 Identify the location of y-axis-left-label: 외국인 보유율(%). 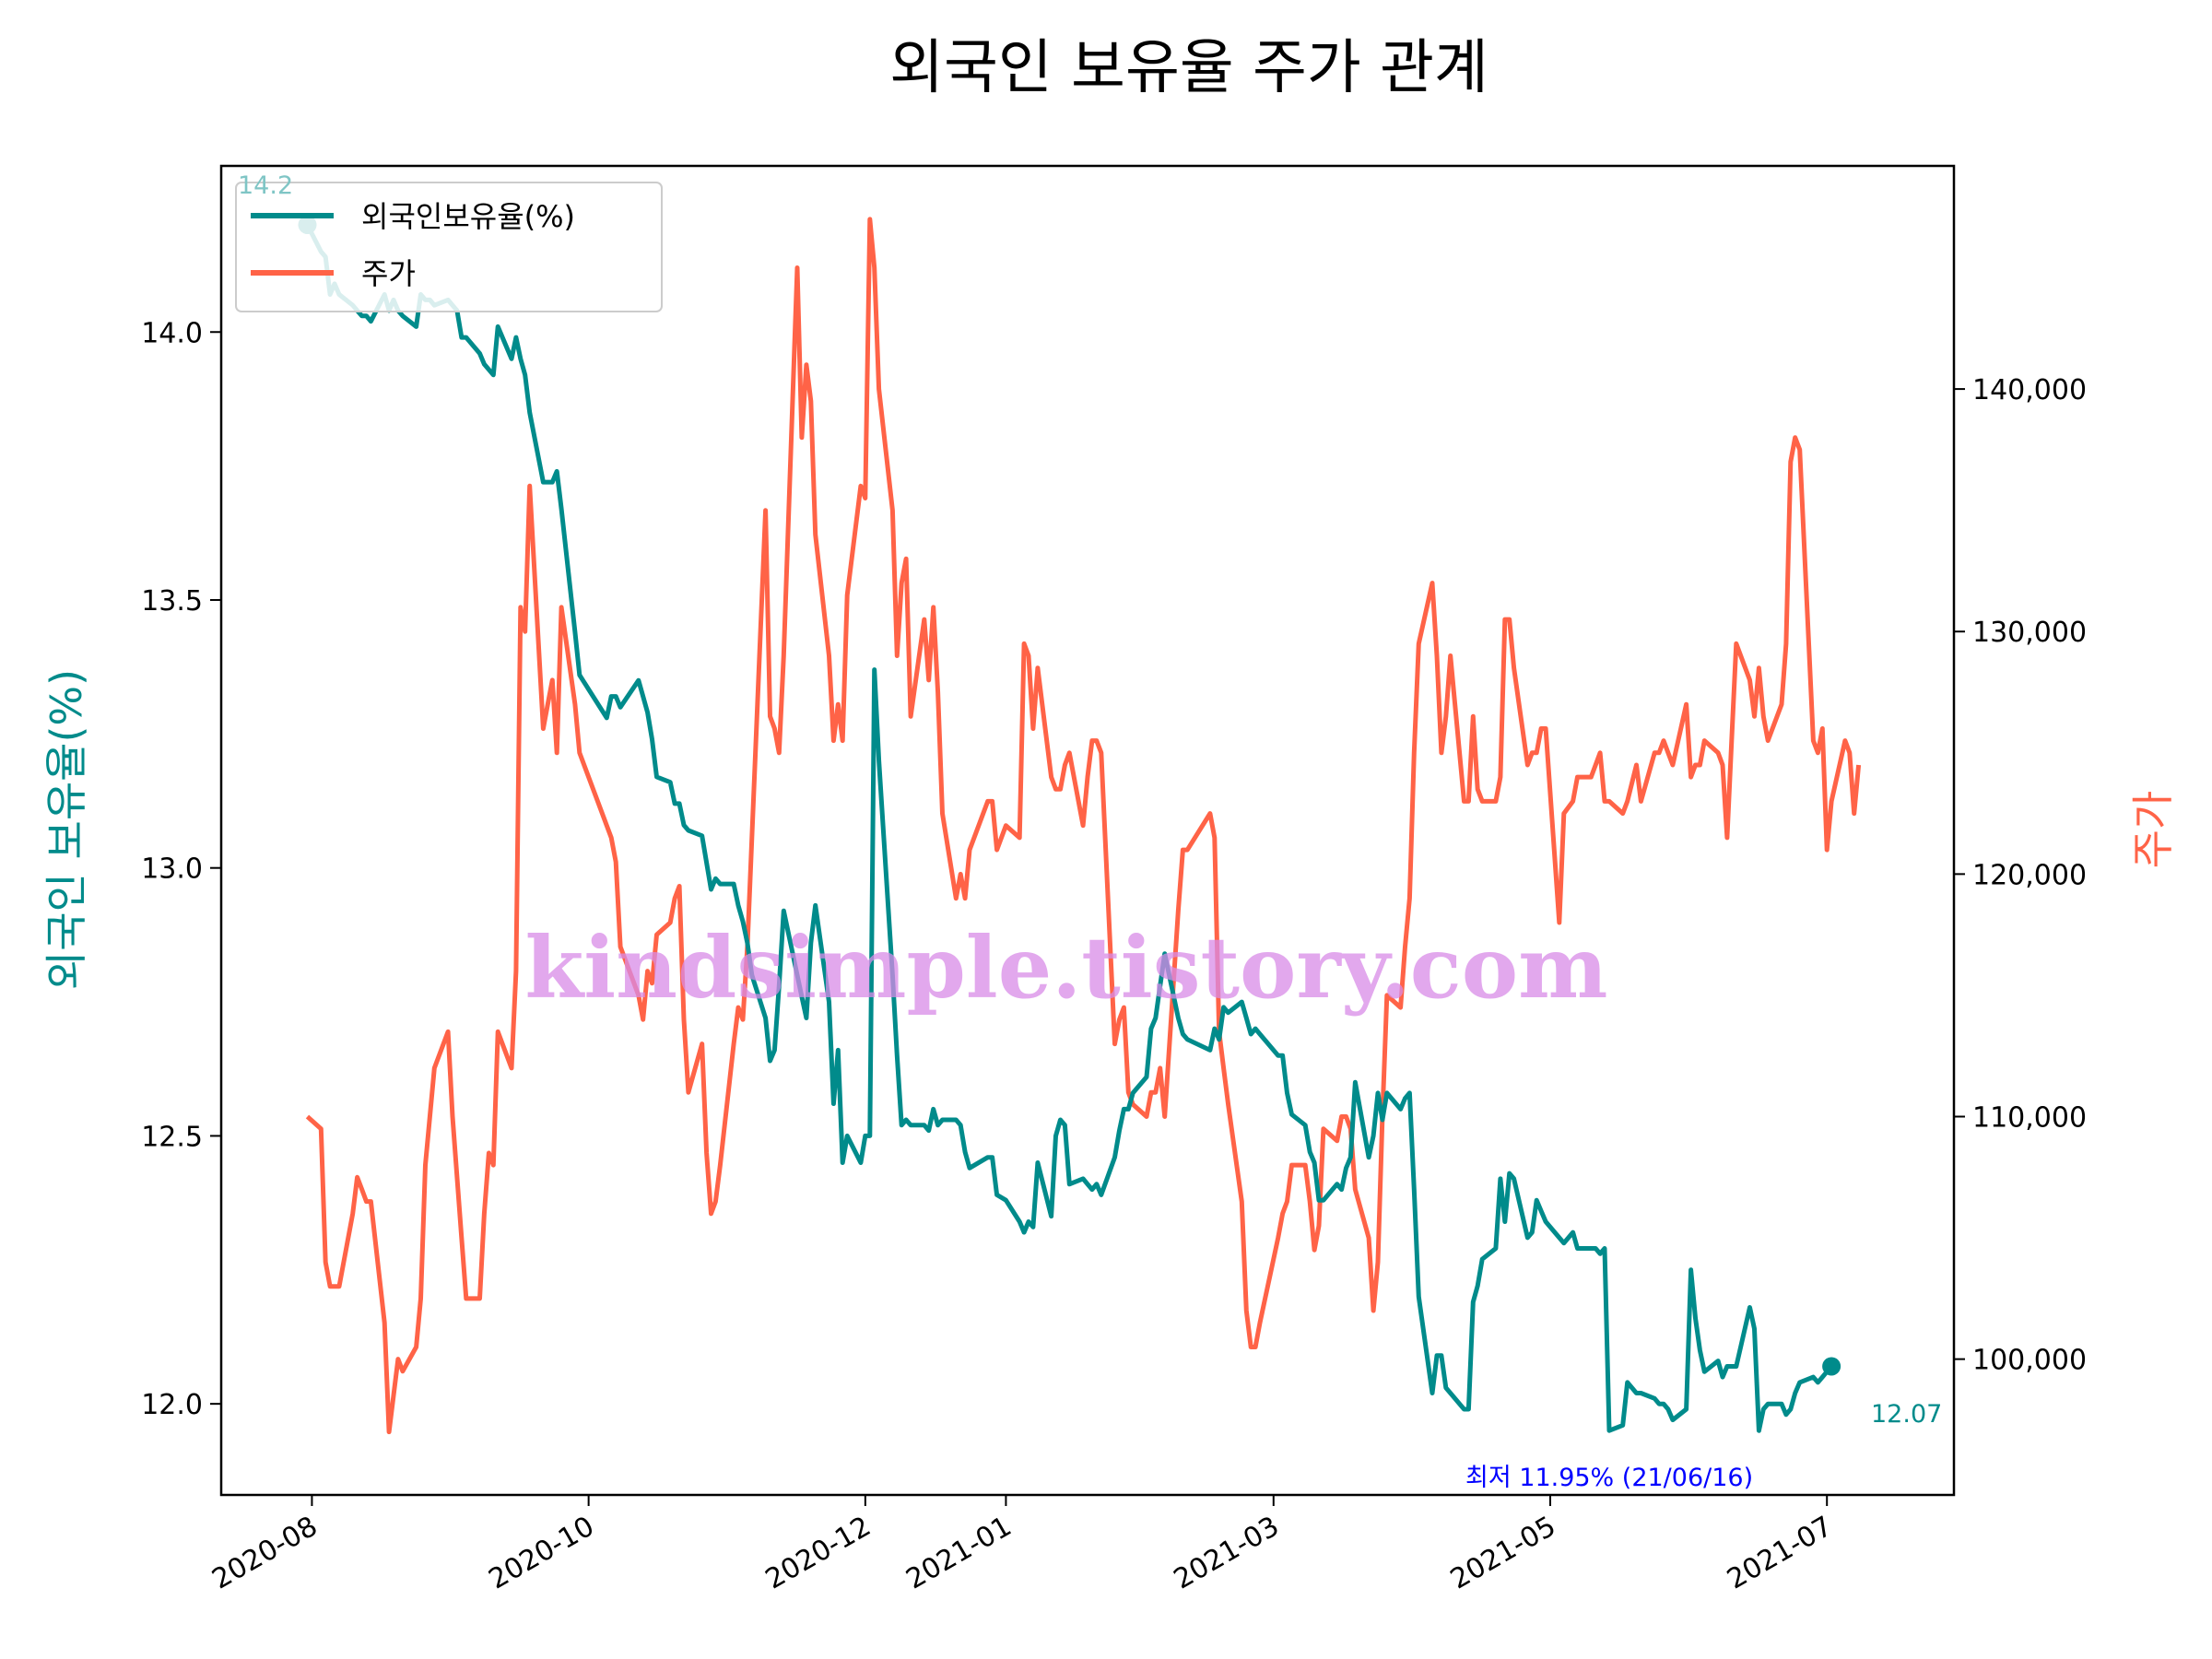
(66, 829).